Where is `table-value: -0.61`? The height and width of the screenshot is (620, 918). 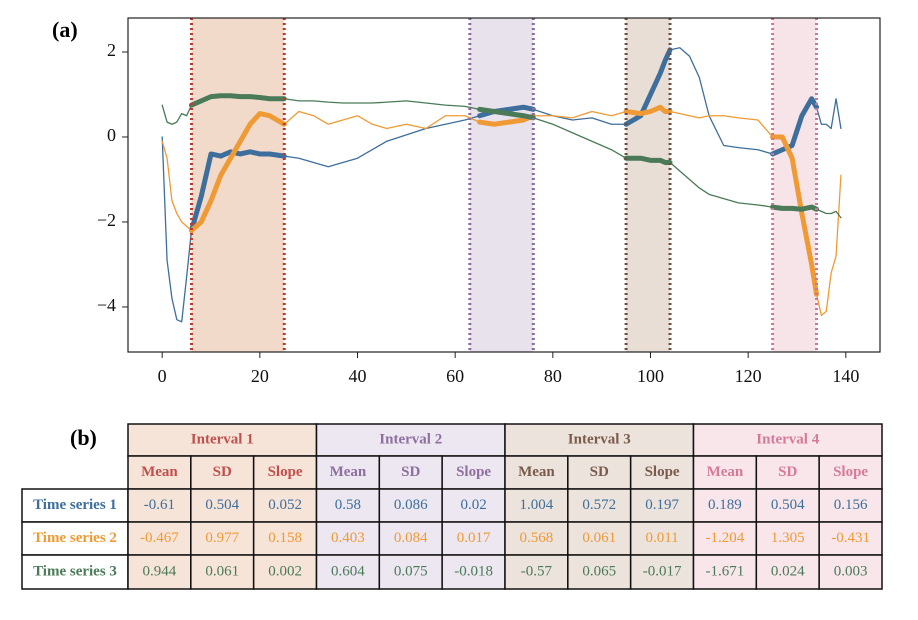
table-value: -0.61 is located at coordinates (159, 505).